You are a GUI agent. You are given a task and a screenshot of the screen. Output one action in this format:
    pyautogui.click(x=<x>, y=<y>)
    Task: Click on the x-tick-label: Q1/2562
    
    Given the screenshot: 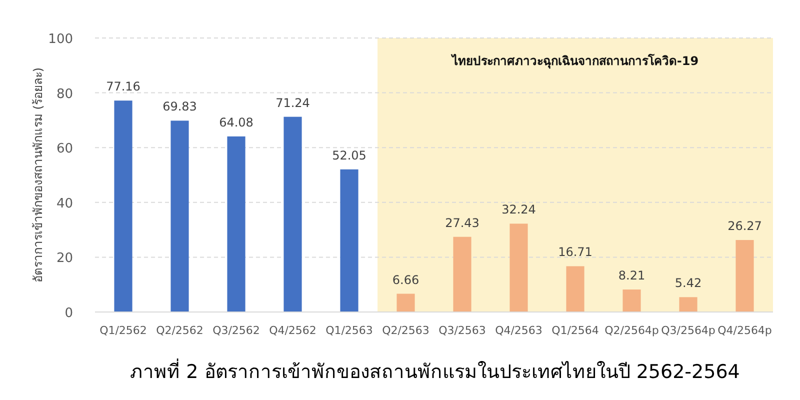 What is the action you would take?
    pyautogui.click(x=123, y=330)
    